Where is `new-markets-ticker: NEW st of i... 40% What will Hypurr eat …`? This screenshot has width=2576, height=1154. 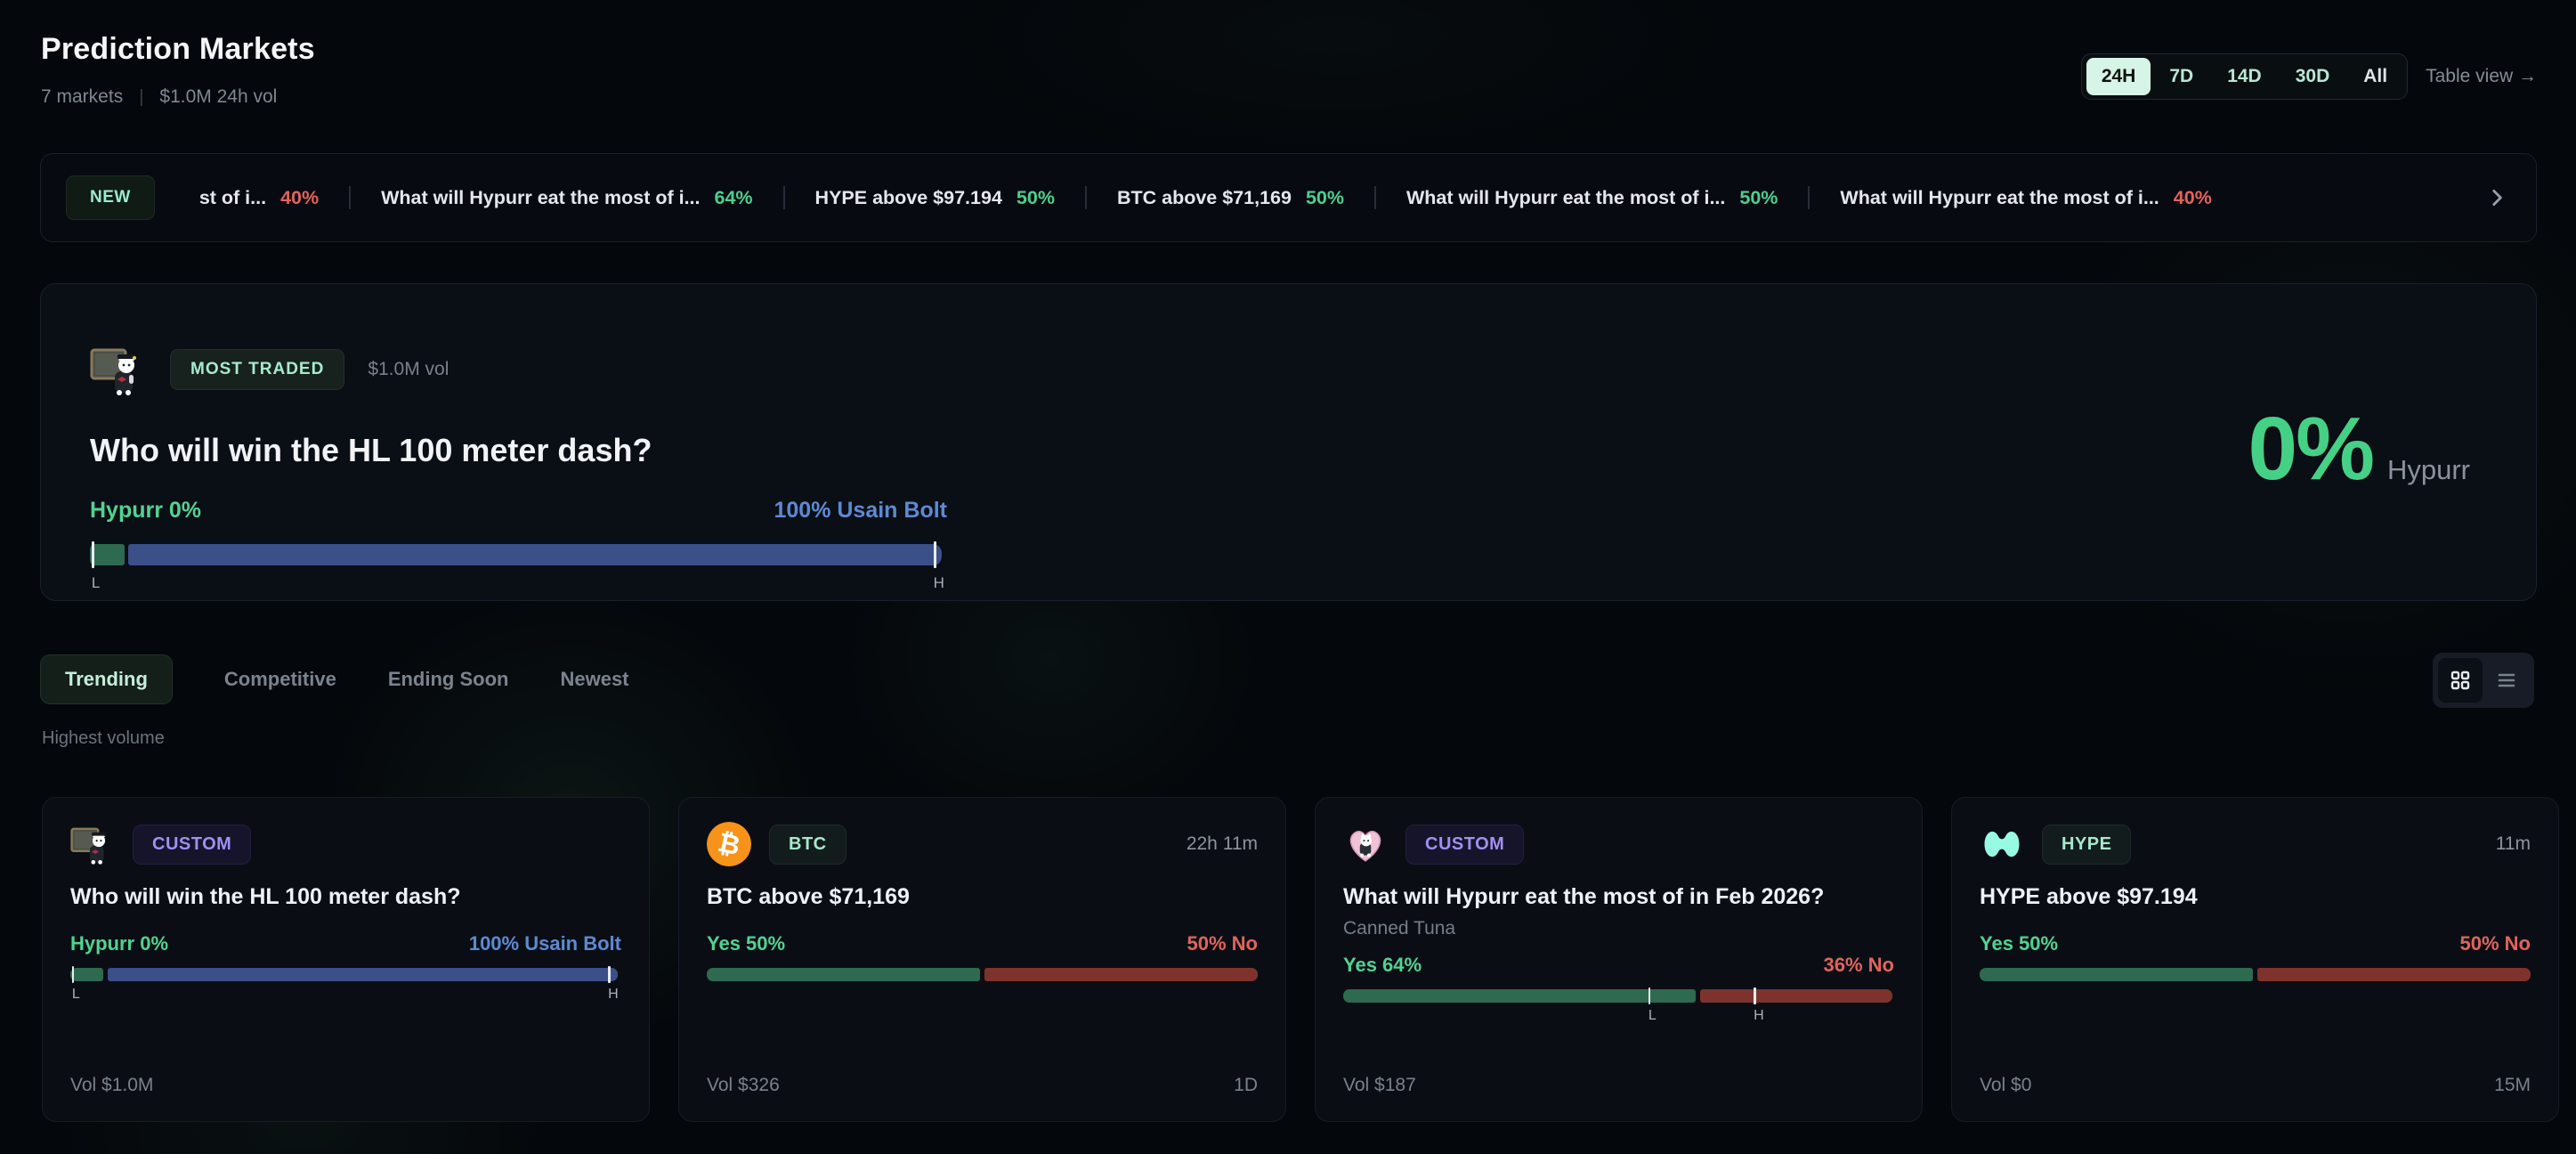
new-markets-ticker: NEW st of i... 40% What will Hypurr eat … is located at coordinates (1289, 197).